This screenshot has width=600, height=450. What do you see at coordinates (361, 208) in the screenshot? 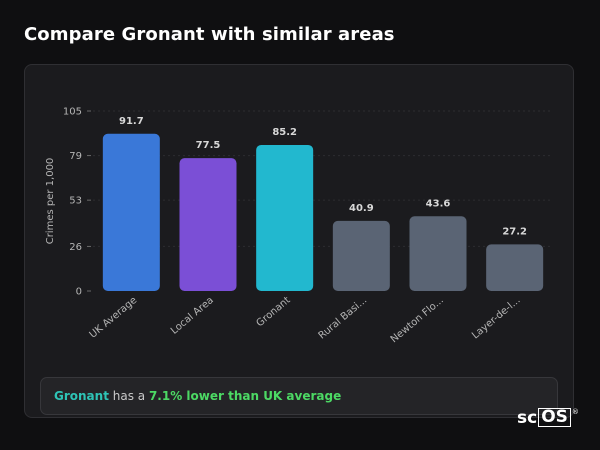
I see `bar-value-label: 40.9` at bounding box center [361, 208].